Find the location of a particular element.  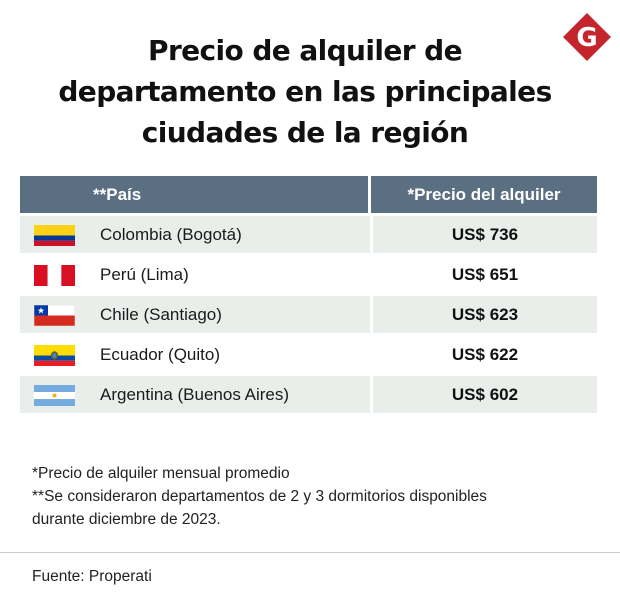

title-line-3: ciudades de la región is located at coordinates (305, 132).